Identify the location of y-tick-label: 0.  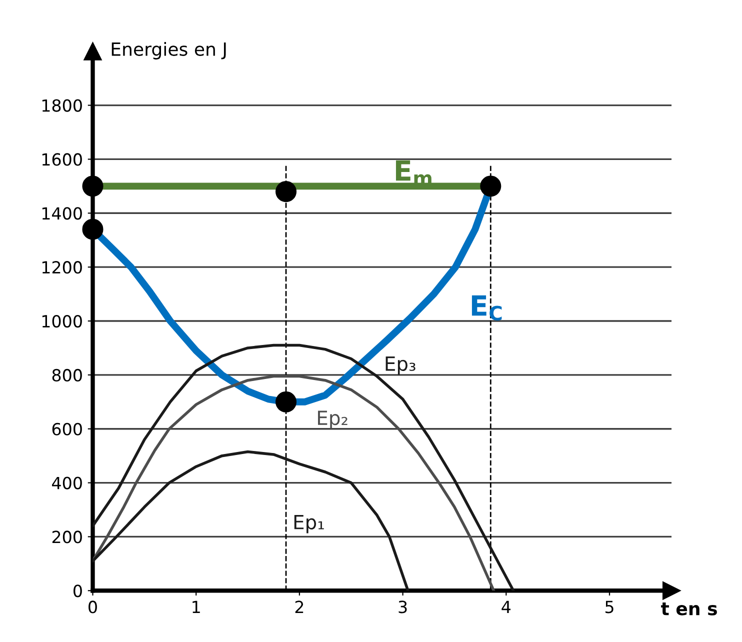
(78, 591).